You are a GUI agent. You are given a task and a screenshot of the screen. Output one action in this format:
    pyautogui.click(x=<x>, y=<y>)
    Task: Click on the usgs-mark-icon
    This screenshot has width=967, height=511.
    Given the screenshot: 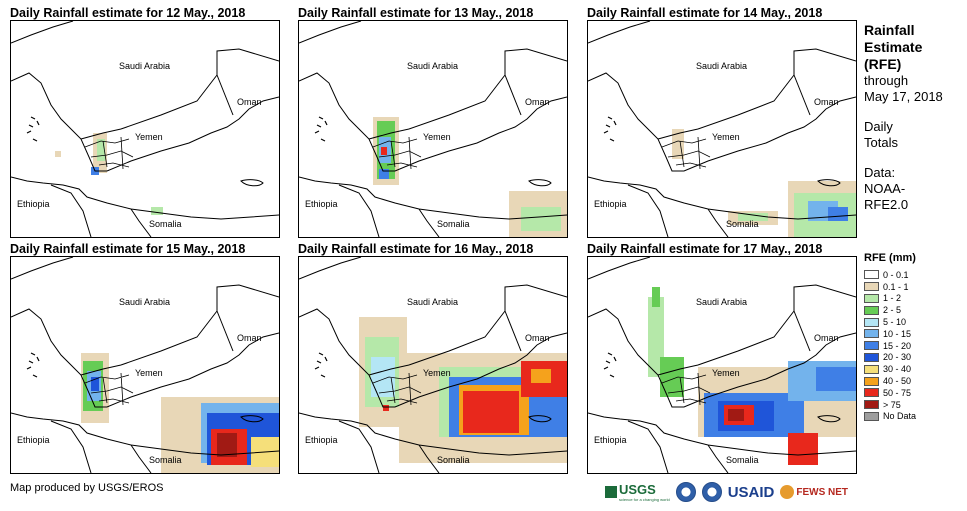 What is the action you would take?
    pyautogui.click(x=611, y=492)
    